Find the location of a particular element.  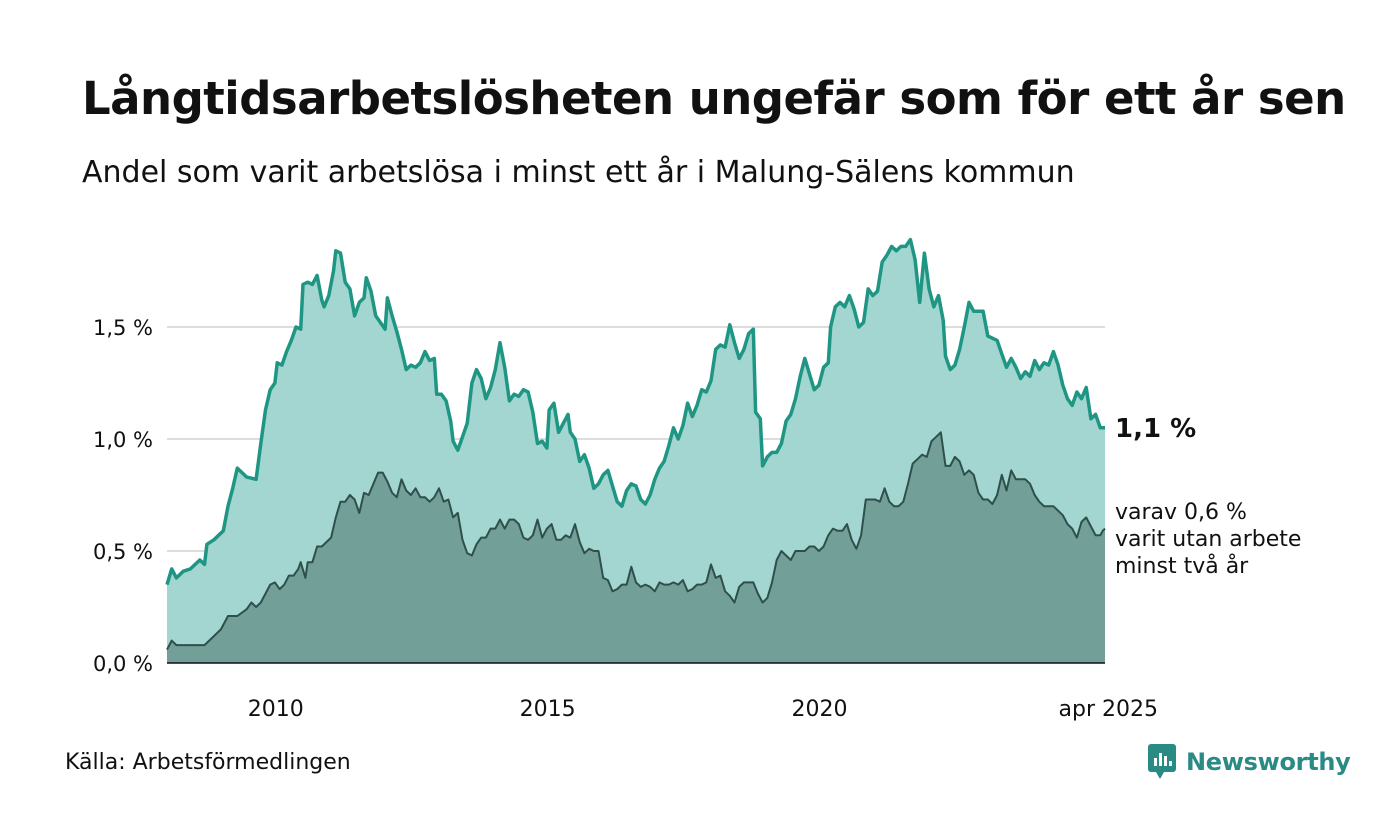

end-label-two-years: varit utan arbete is located at coordinates (1208, 539).